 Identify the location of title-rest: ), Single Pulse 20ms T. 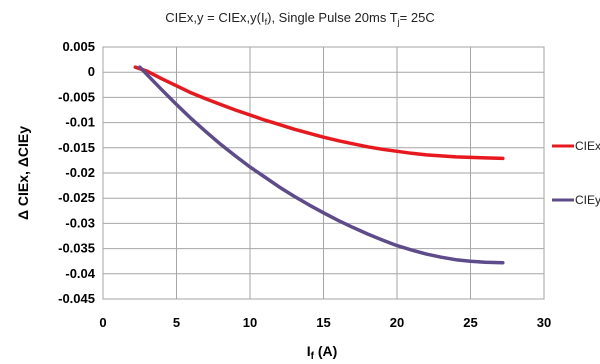
(332, 17).